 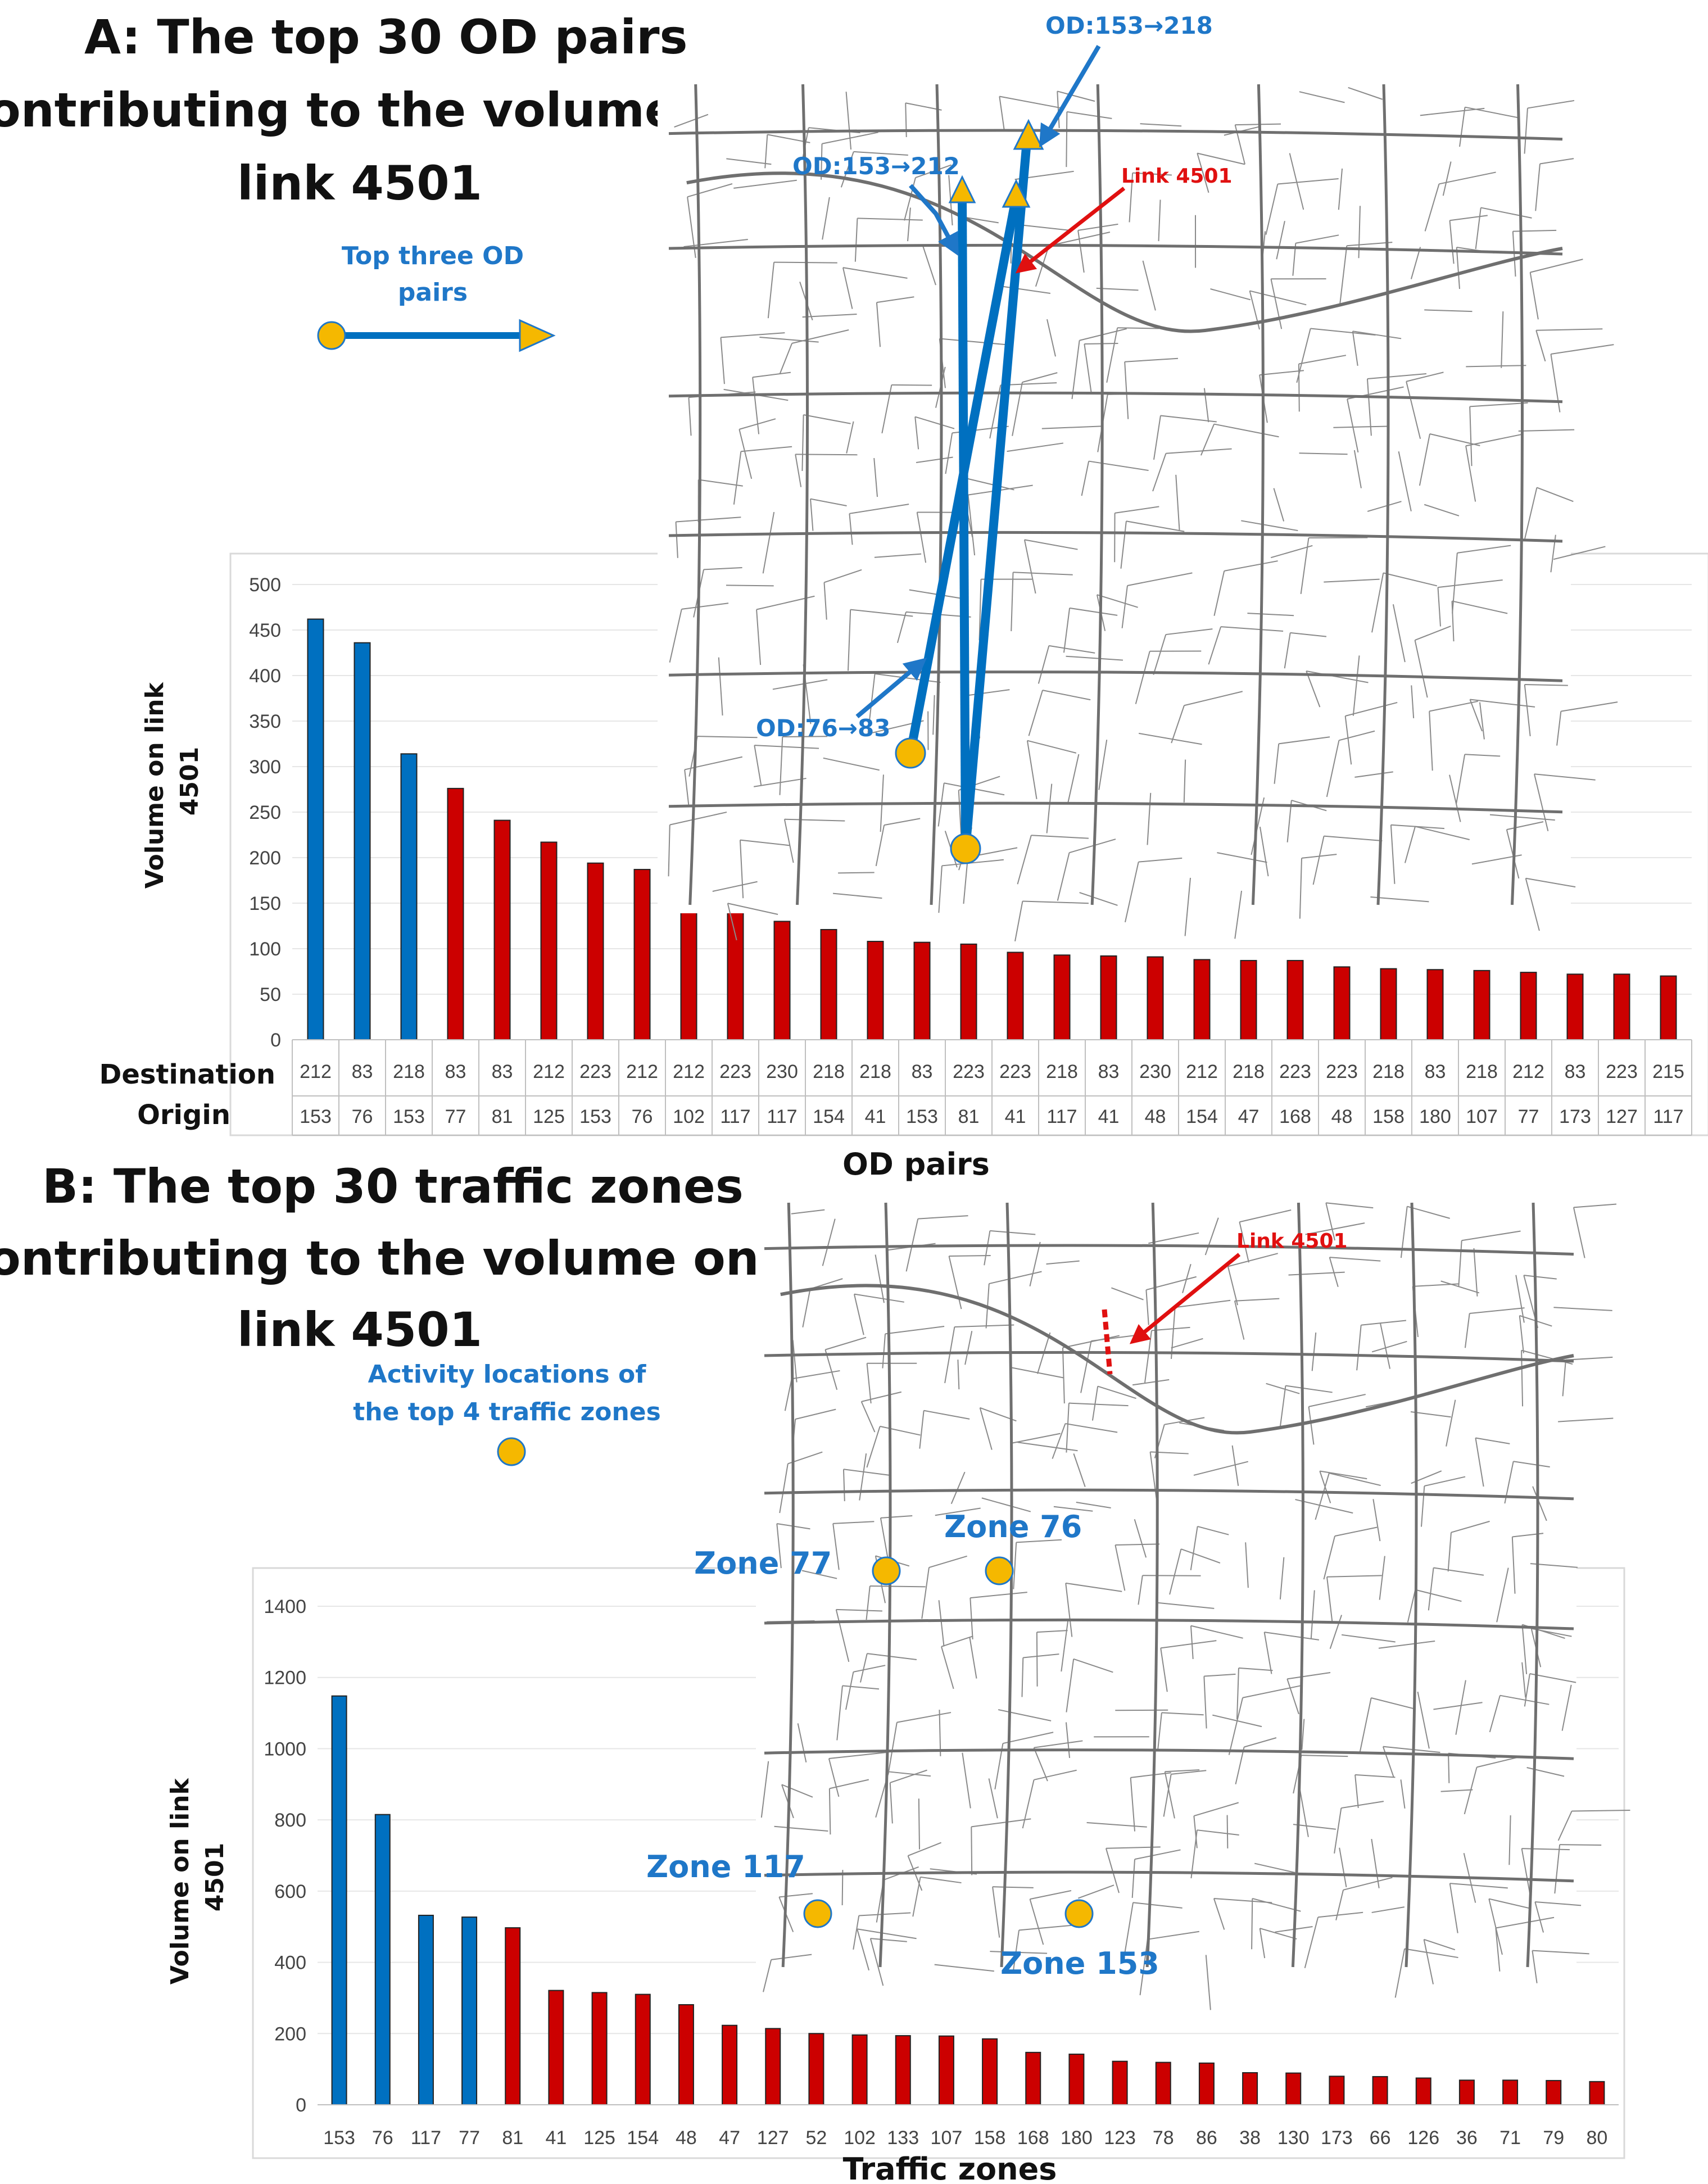 What do you see at coordinates (393, 1186) in the screenshot?
I see `panel-b-title-line-1: B: The top 30 traffic zones` at bounding box center [393, 1186].